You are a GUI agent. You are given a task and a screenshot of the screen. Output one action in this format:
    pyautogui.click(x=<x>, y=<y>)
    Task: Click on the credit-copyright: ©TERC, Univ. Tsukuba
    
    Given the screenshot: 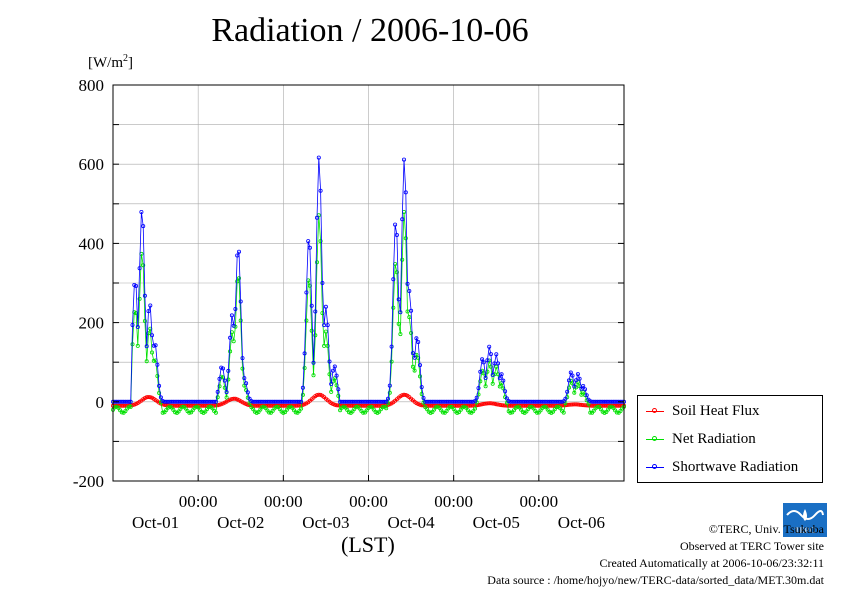 What is the action you would take?
    pyautogui.click(x=766, y=529)
    